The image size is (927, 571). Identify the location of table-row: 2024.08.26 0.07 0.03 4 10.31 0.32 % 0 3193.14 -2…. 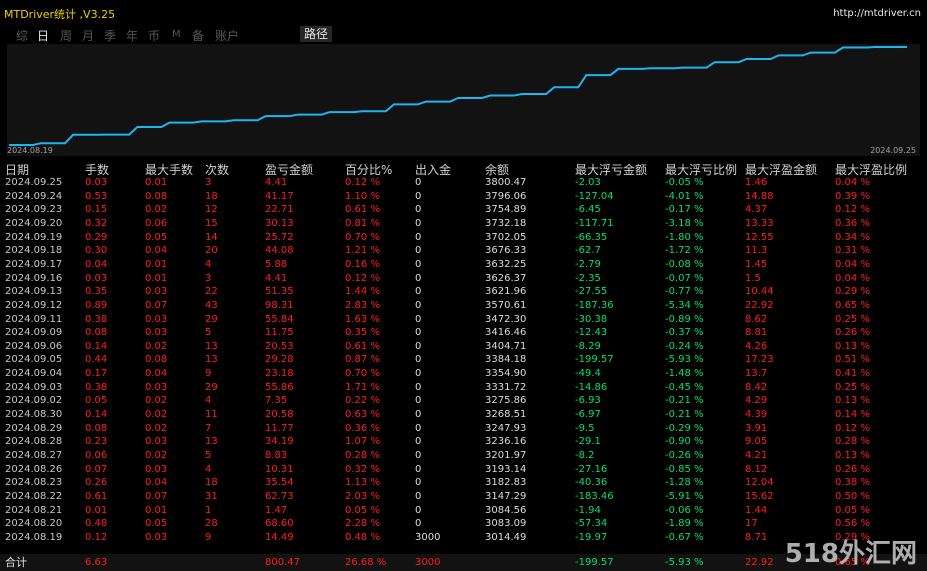
(463, 469).